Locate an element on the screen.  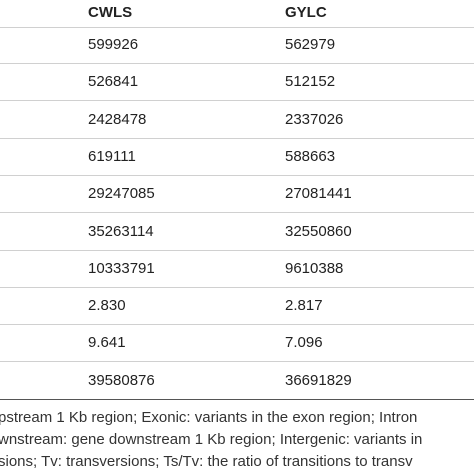
header-rule is located at coordinates (237, 27).